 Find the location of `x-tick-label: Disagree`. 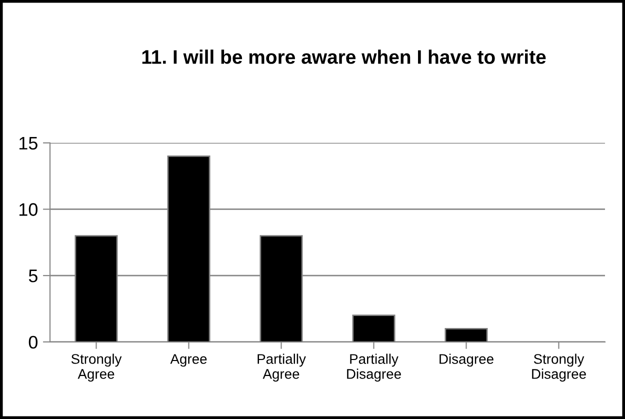

x-tick-label: Disagree is located at coordinates (467, 360).